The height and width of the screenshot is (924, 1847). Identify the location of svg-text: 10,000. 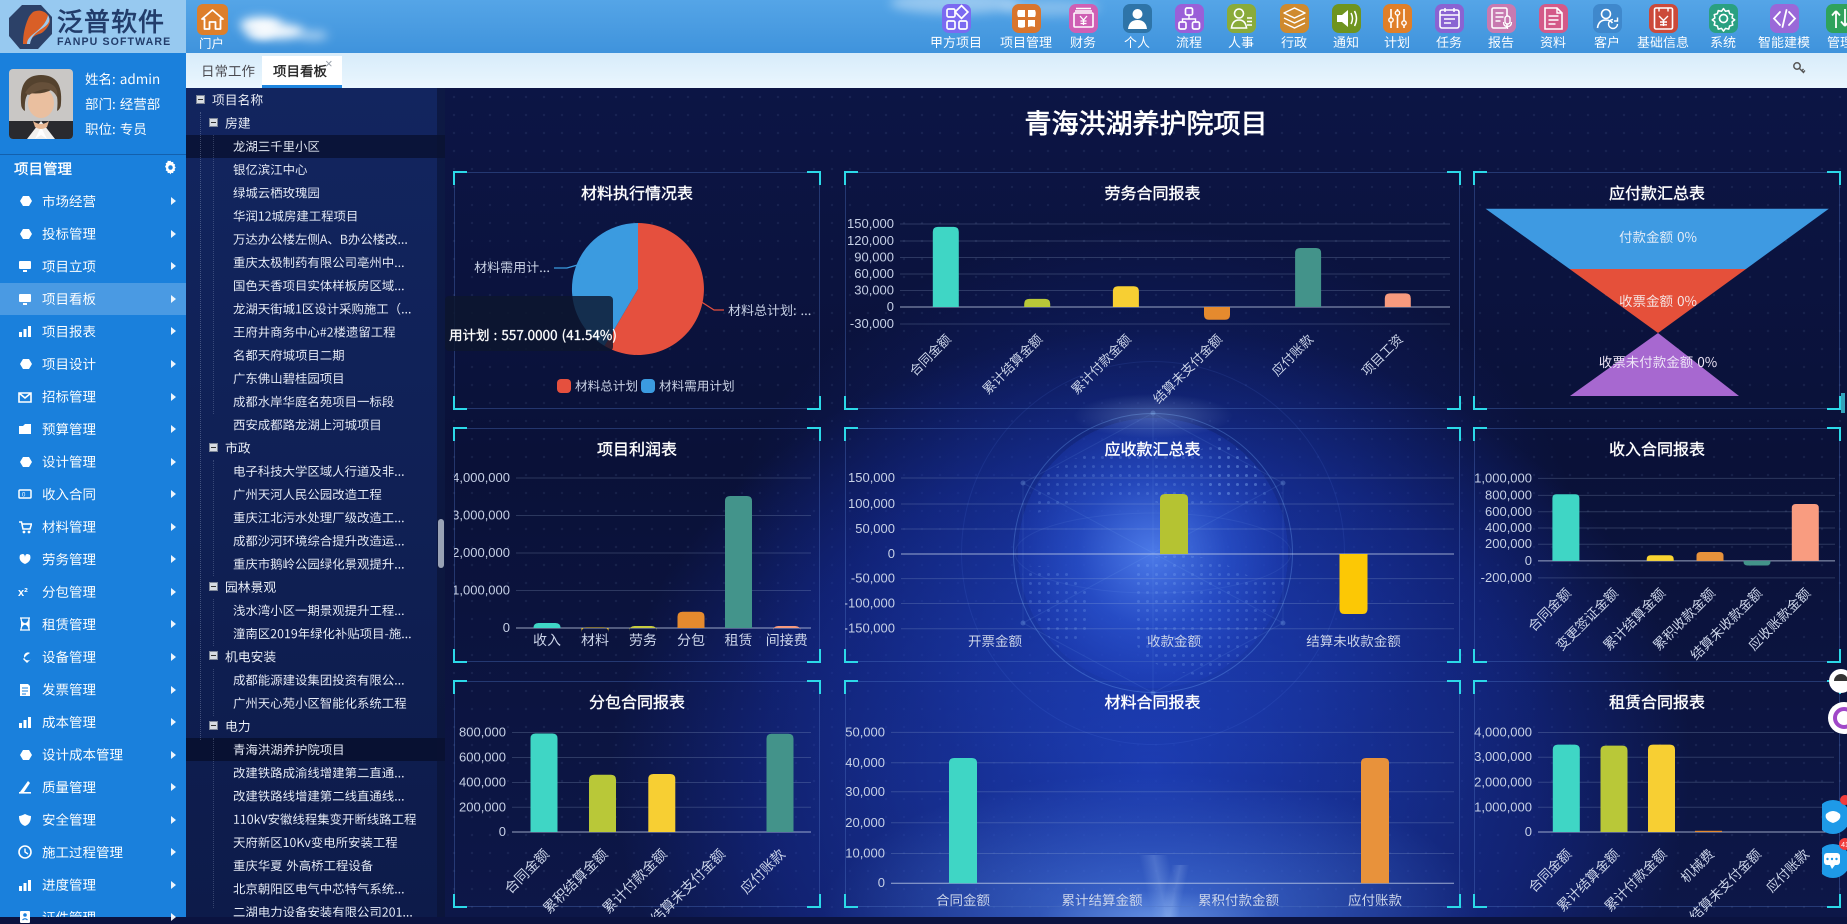
(865, 853).